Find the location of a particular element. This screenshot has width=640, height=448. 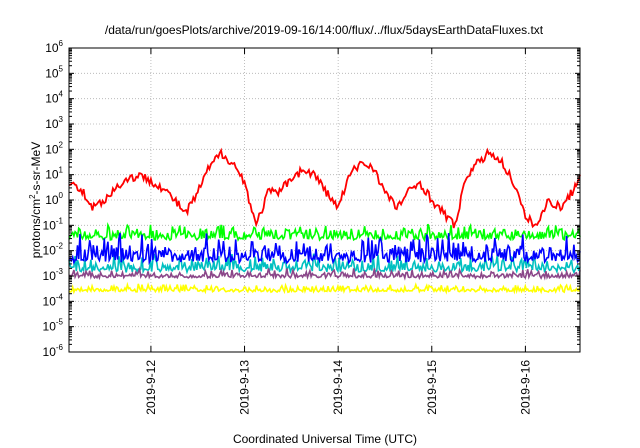

y-tick-exponent: -6 is located at coordinates (60, 347).